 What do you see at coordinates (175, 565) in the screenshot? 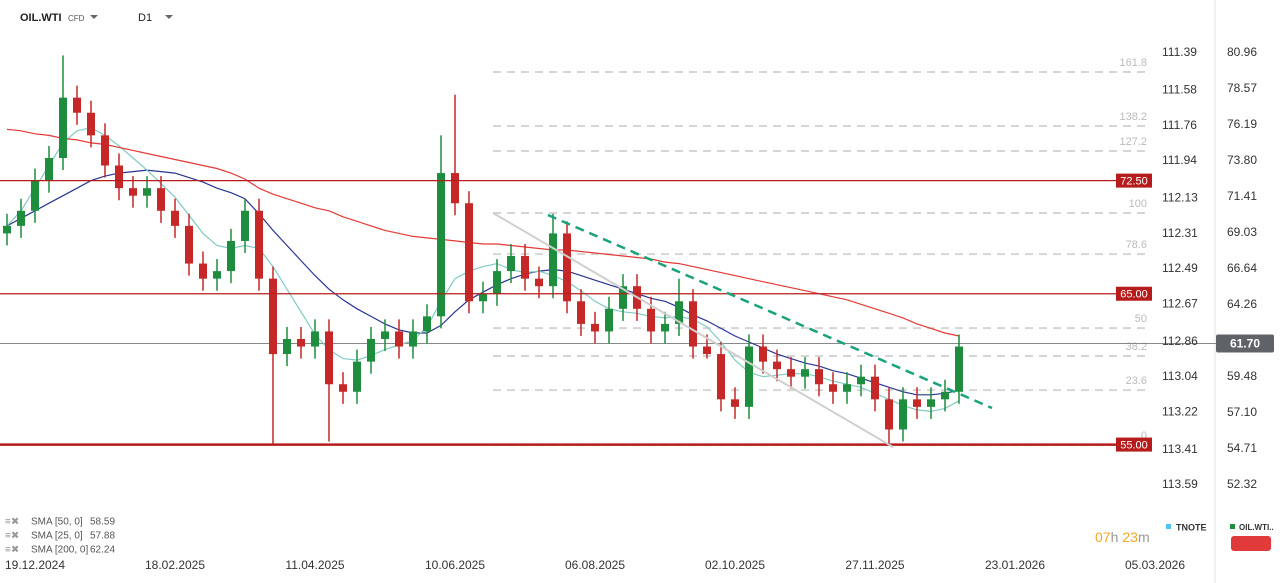
I see `x-tick-label: 18.02.2025` at bounding box center [175, 565].